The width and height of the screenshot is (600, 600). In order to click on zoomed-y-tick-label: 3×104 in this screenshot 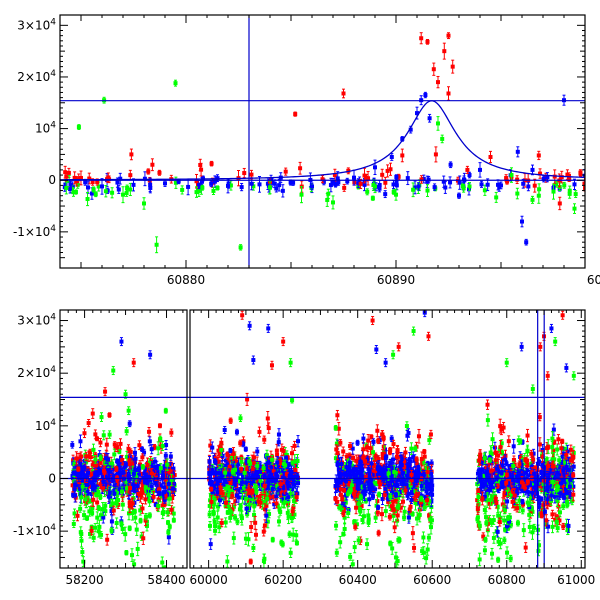, I will do `click(36, 24)`.